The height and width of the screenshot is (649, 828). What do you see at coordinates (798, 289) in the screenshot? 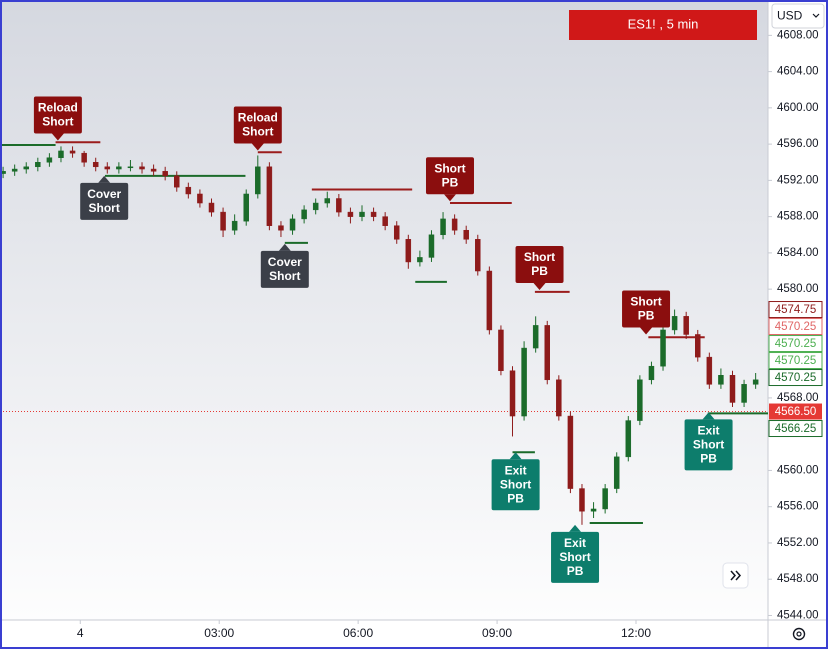
I see `y-tick-label: 4580.00` at bounding box center [798, 289].